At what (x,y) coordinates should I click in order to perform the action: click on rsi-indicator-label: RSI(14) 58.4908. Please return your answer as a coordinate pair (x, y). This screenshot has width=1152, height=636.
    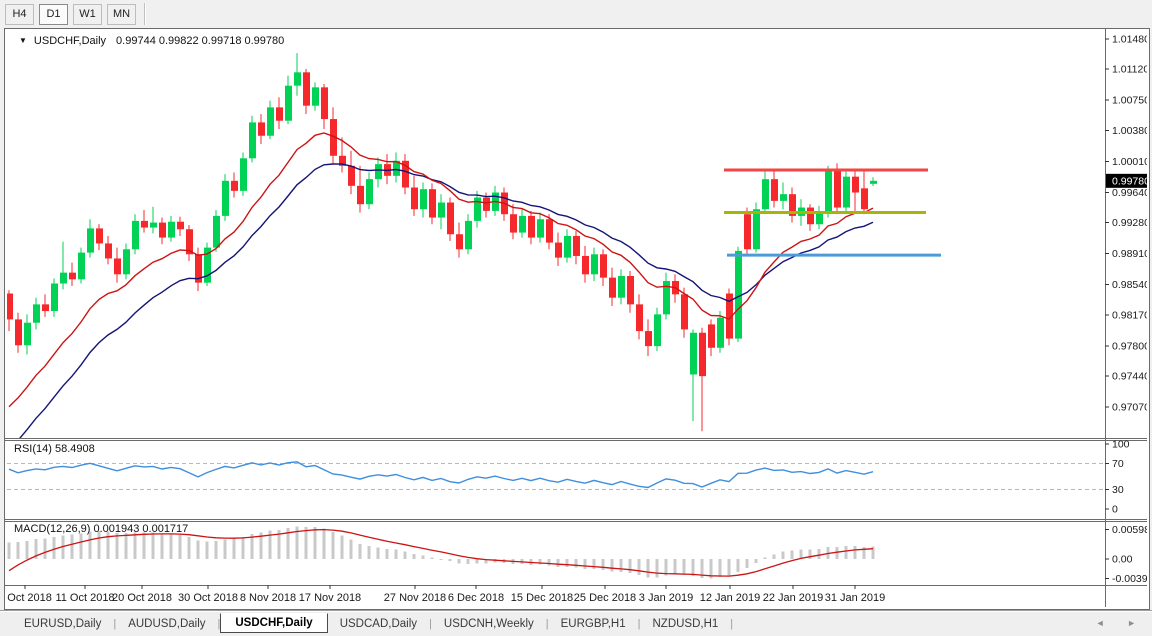
    Looking at the image, I should click on (54, 449).